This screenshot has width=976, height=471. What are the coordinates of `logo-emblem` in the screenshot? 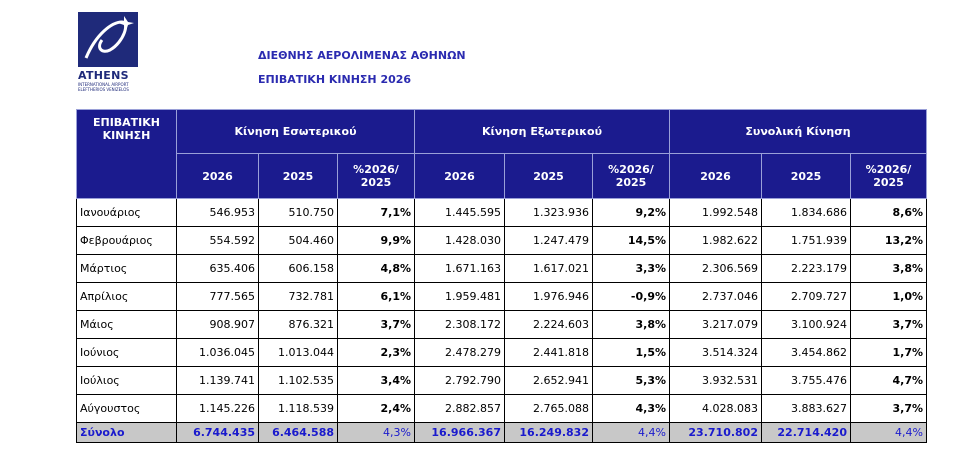 It's located at (108, 39).